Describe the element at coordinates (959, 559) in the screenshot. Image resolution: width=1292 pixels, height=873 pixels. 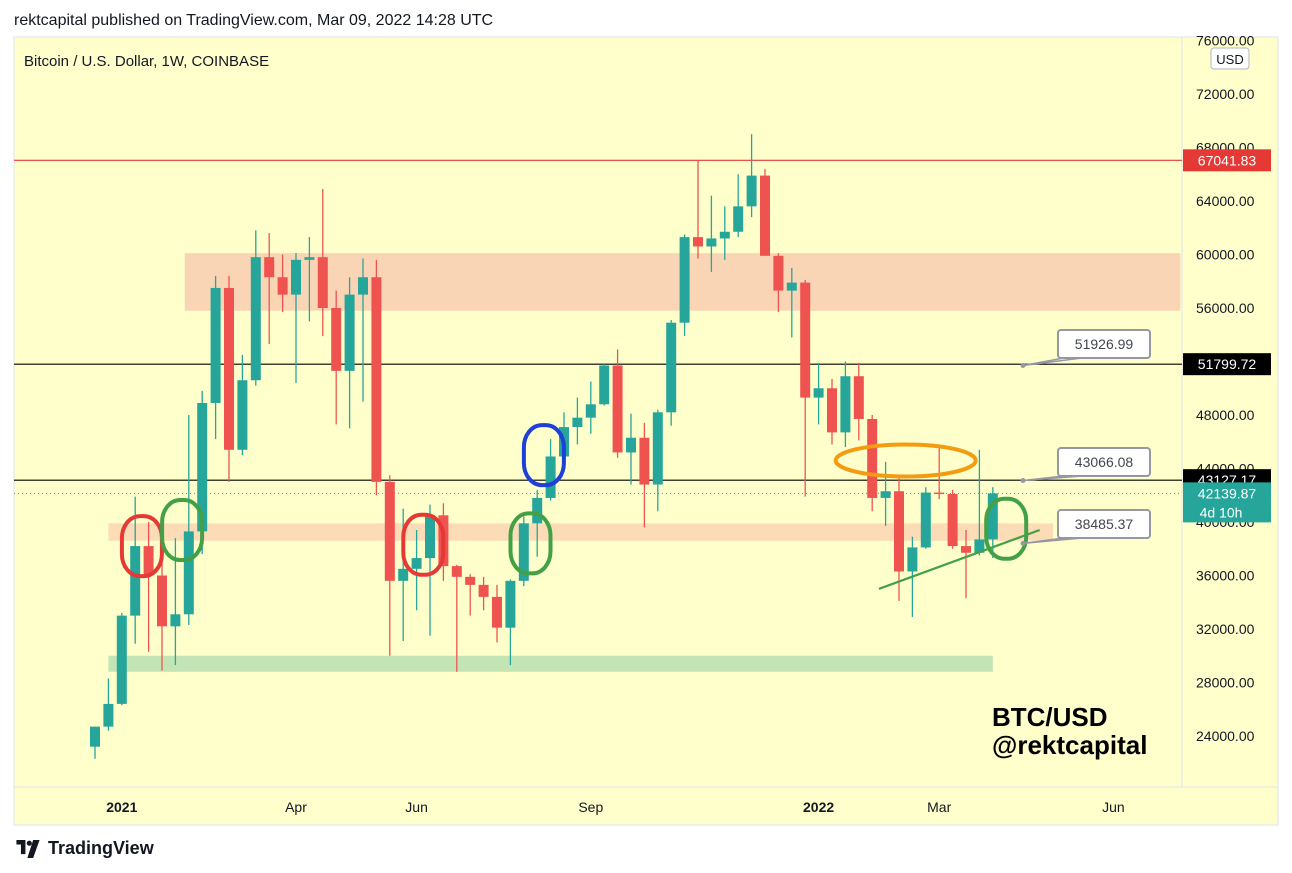
I see `green-trendline` at that location.